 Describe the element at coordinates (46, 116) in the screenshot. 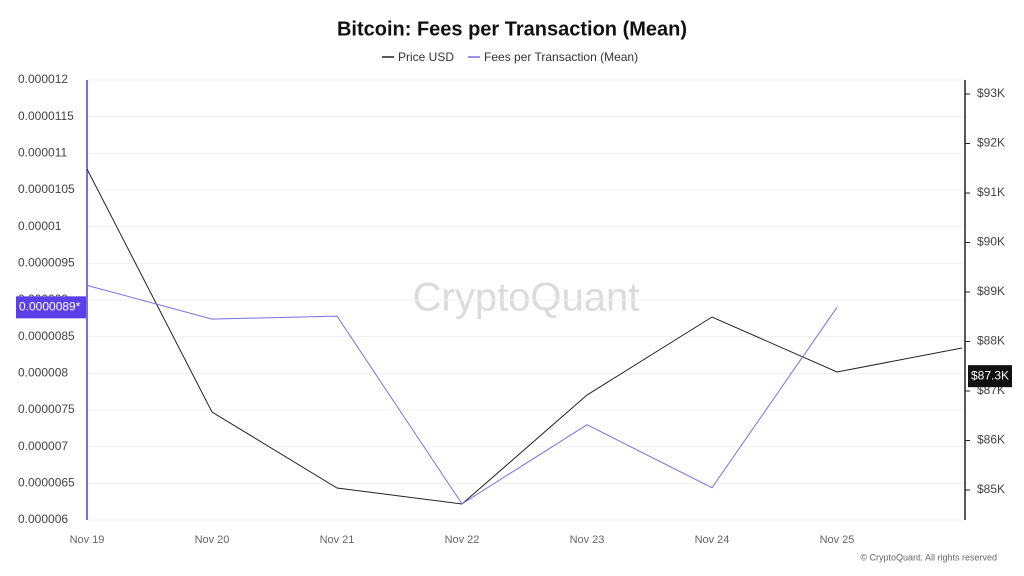

I see `y-tick-label: 0.0000115` at that location.